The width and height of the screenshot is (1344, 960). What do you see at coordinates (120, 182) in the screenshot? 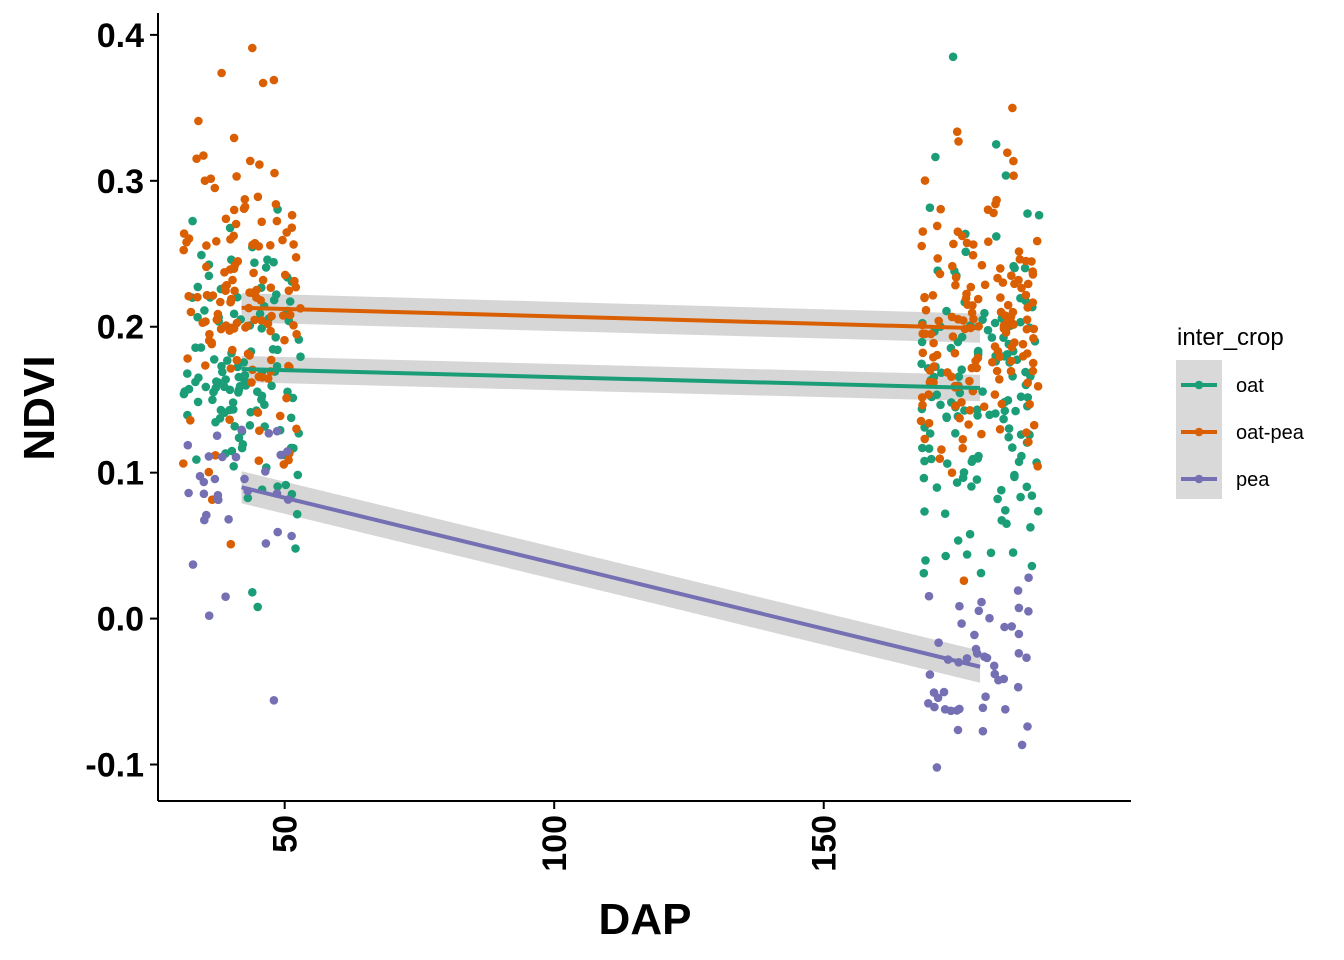
I see `y-tick-label: 0.3` at bounding box center [120, 182].